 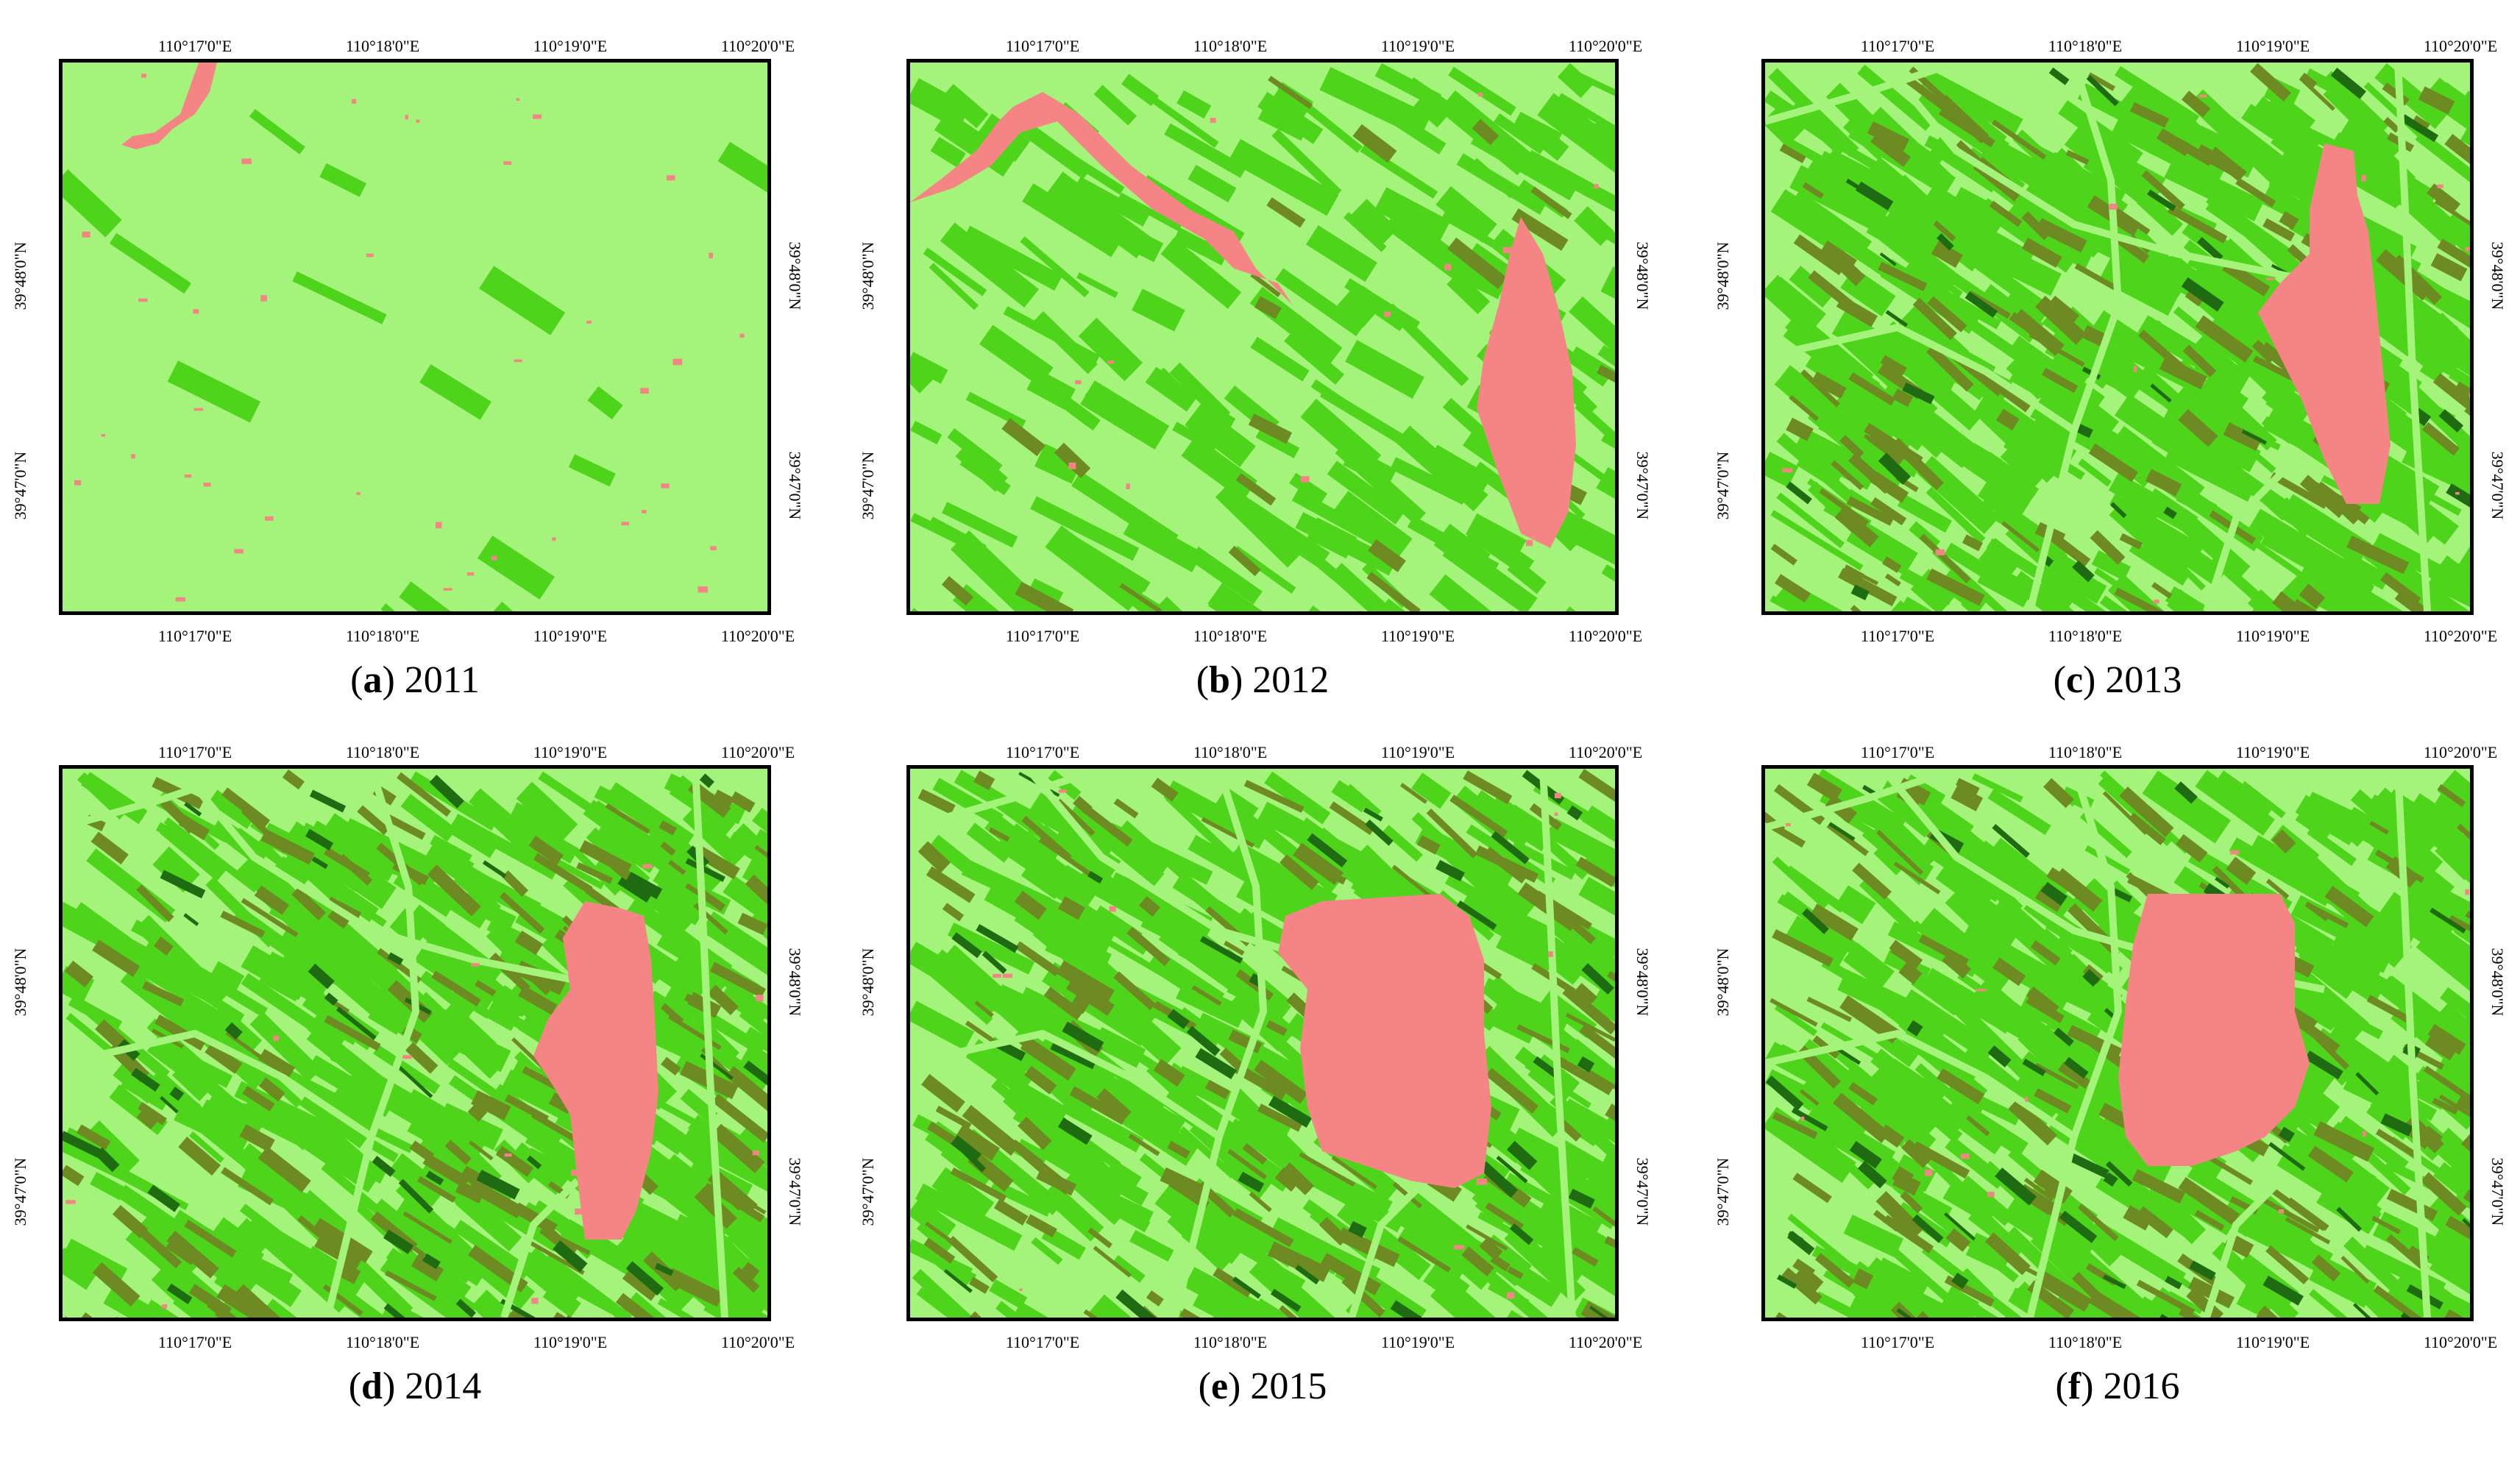 What do you see at coordinates (442, 680) in the screenshot?
I see `panel-year: 2011` at bounding box center [442, 680].